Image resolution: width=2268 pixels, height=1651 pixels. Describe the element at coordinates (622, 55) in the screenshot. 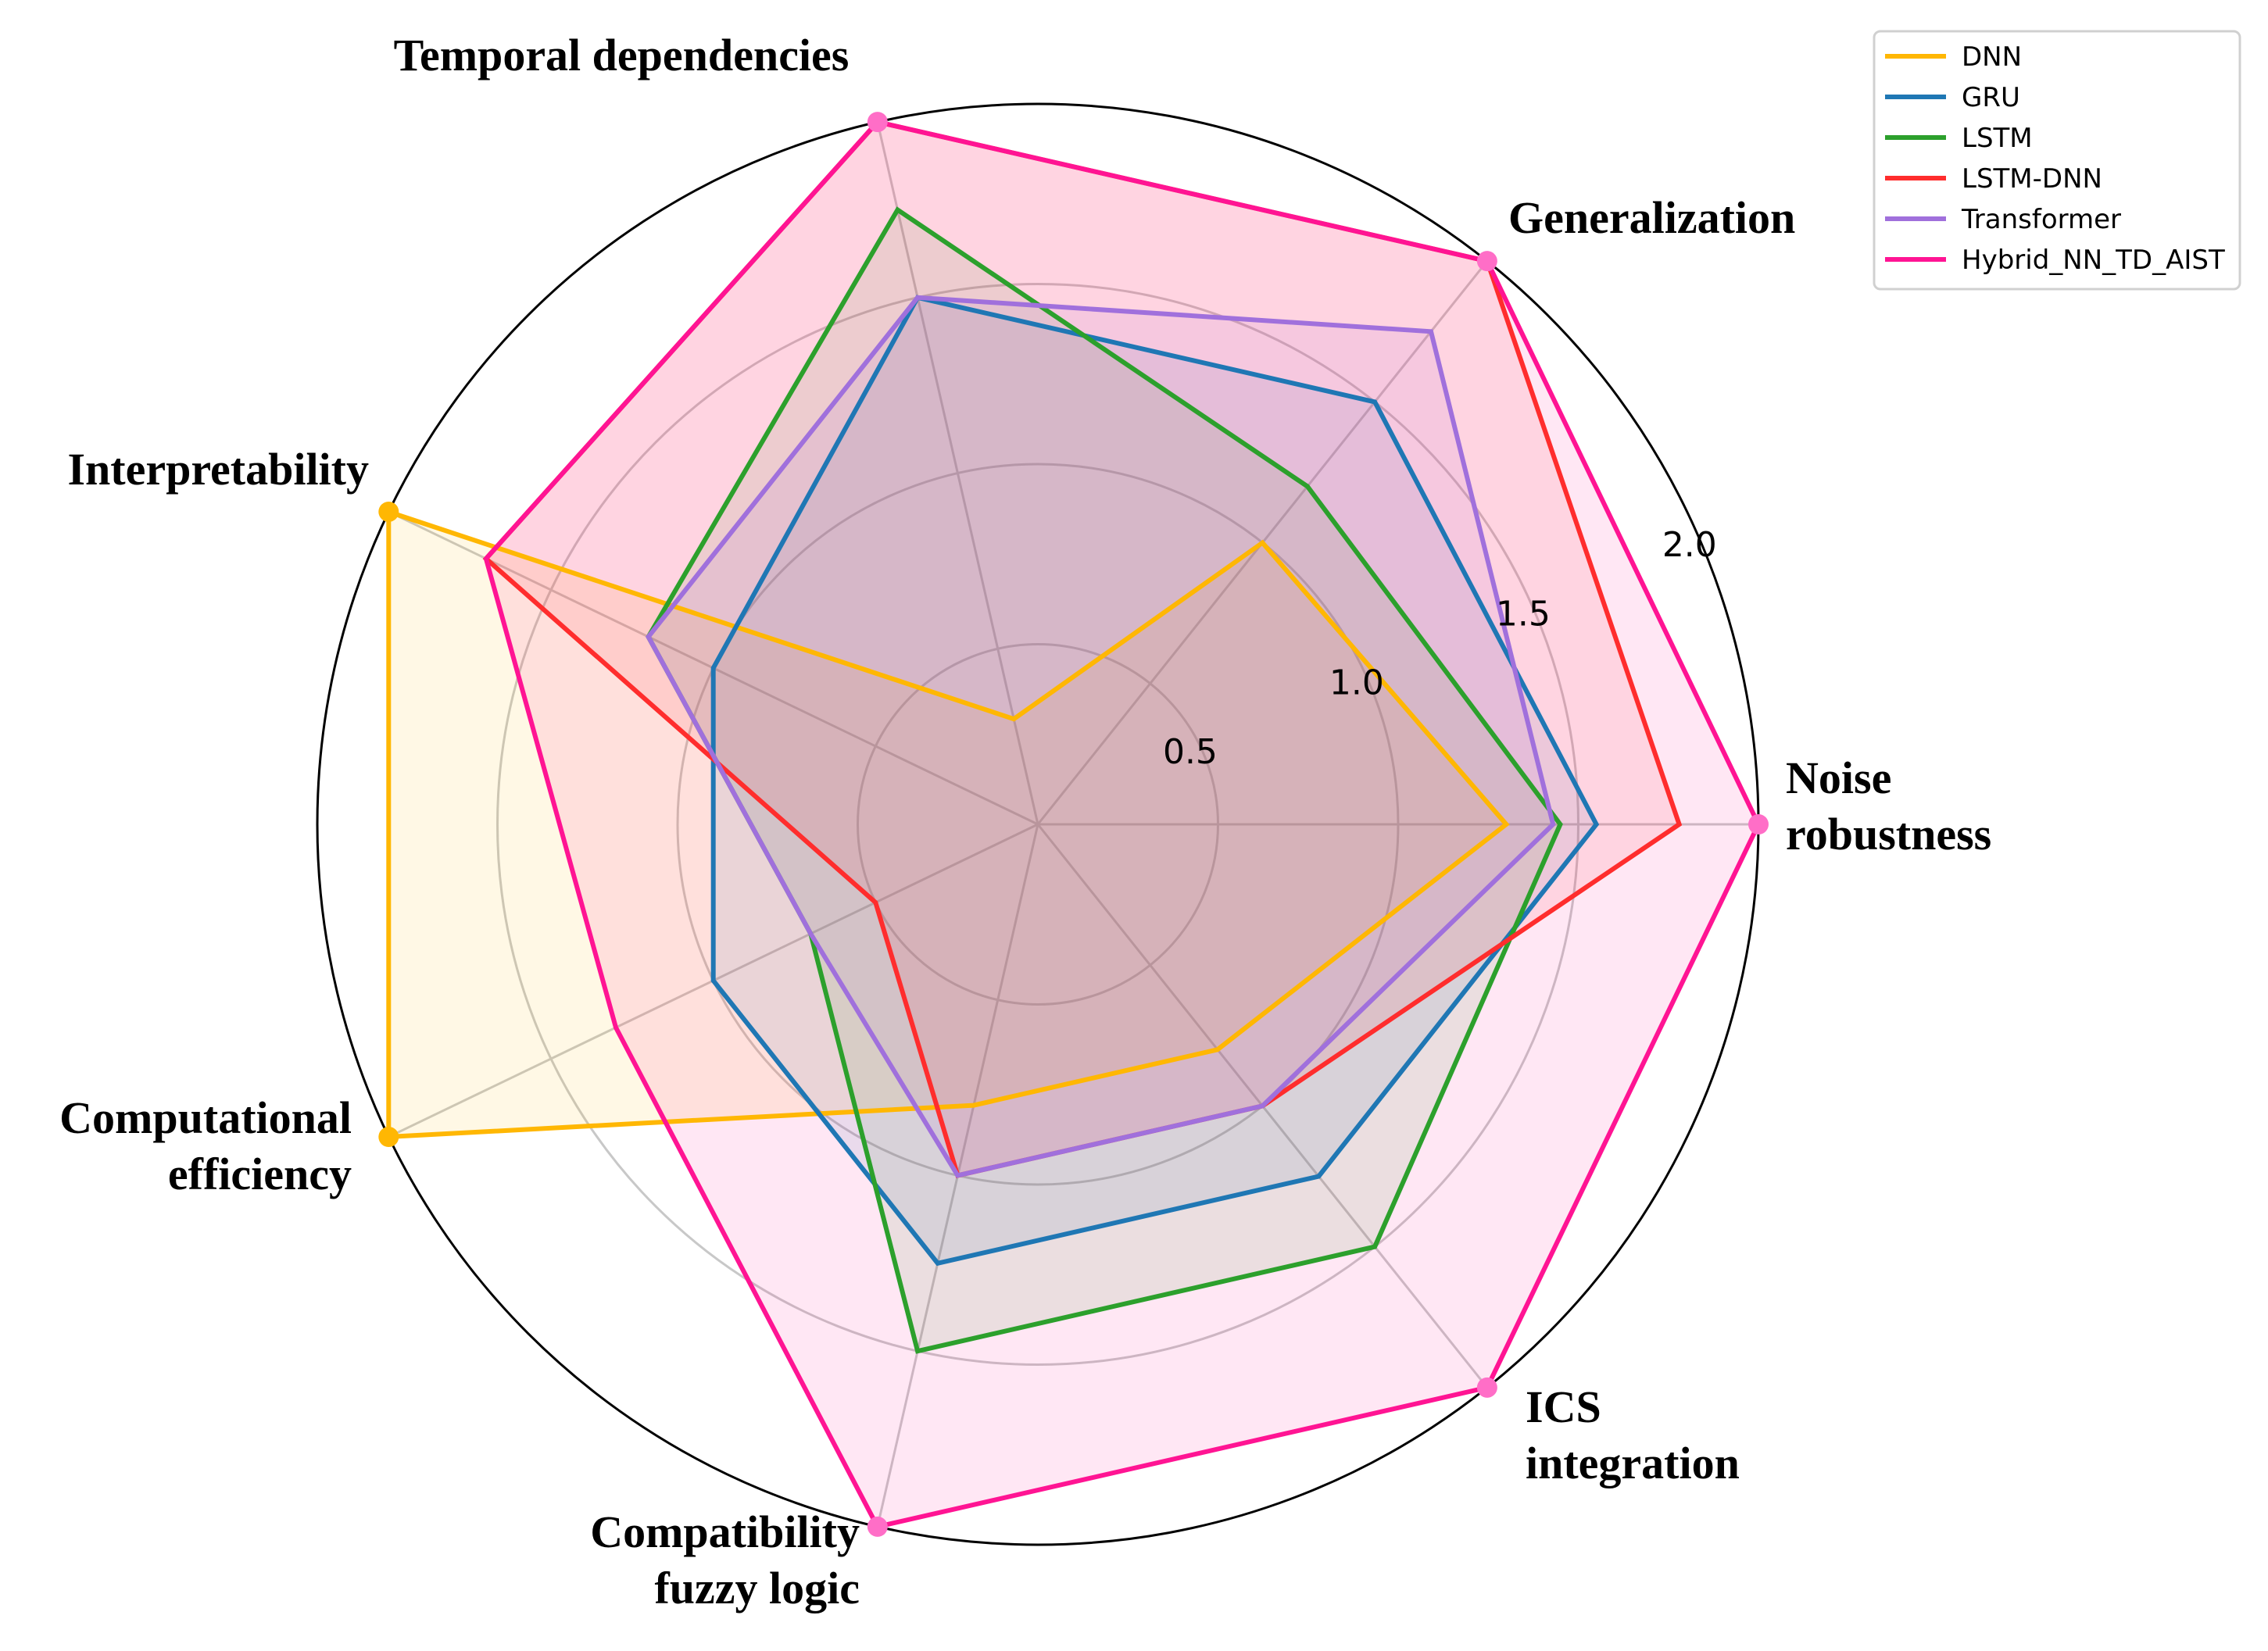

I see `axis-label-temporal-dependencies: Temporal dependencies` at that location.